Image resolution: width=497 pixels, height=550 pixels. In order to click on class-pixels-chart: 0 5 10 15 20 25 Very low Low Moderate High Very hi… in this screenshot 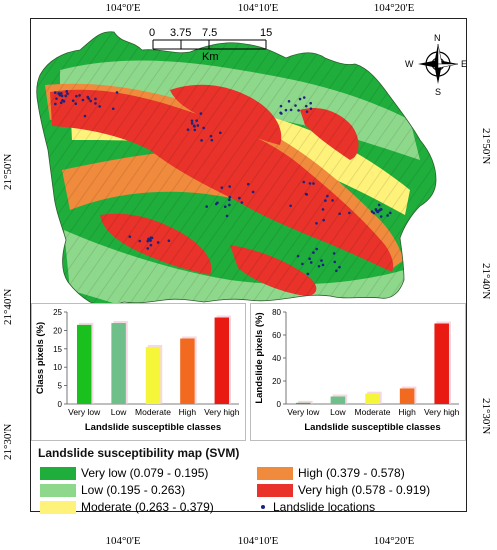, I will do `click(137, 370)`.